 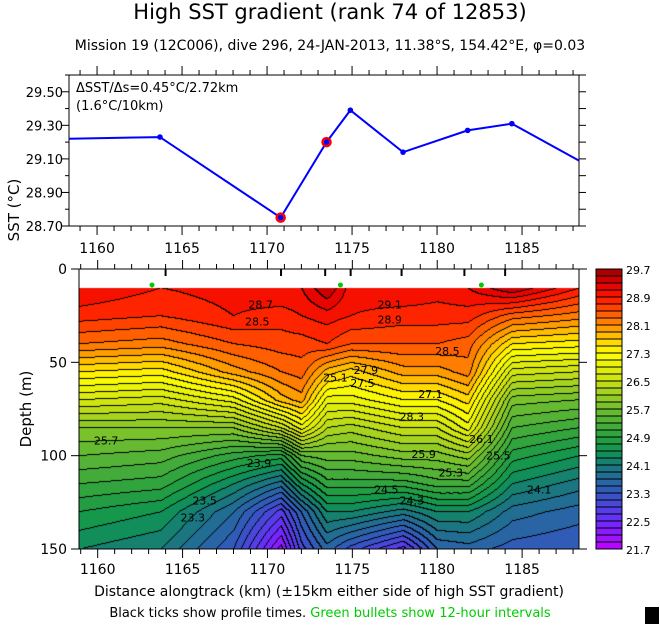 I want to click on colorbar-label: 26.5, so click(x=638, y=382).